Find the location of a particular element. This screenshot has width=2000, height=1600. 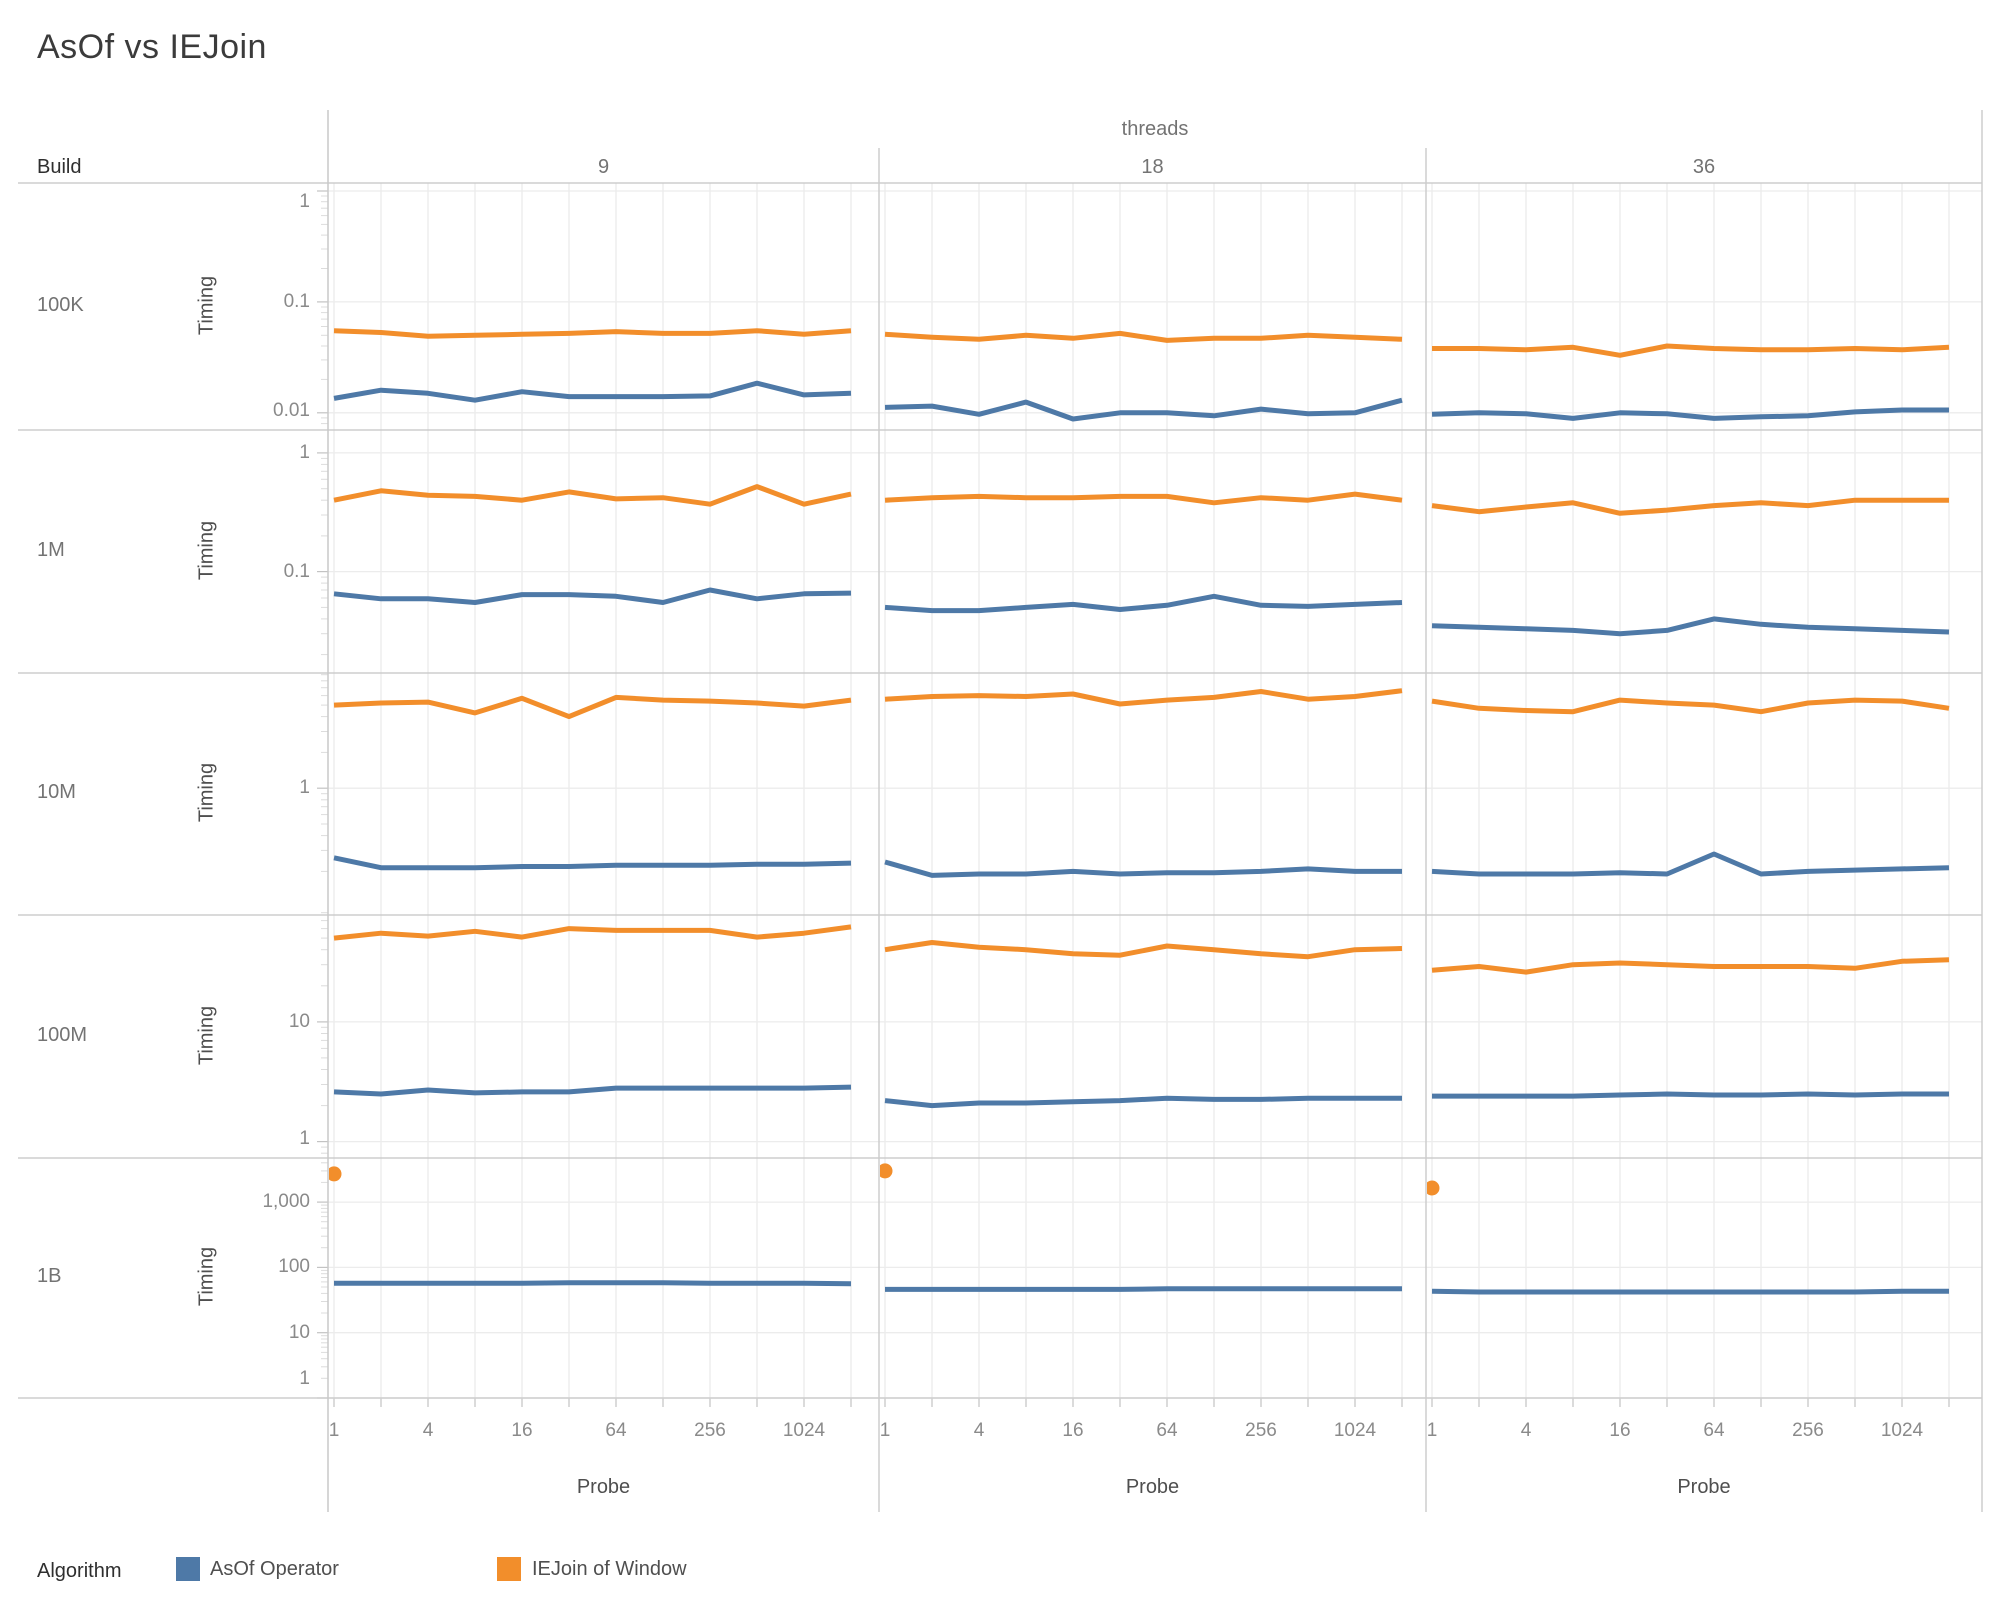

legend-item-asof-operator: AsOf Operator is located at coordinates (326, 1571).